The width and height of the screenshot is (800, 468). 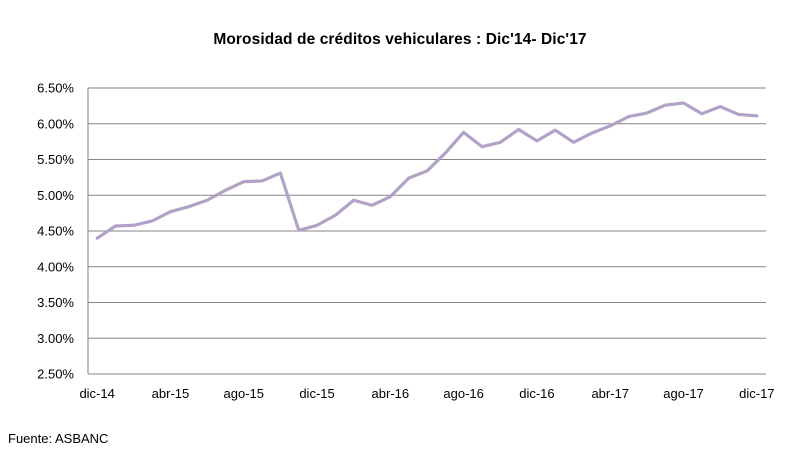 What do you see at coordinates (55, 374) in the screenshot?
I see `y-tick-label: 2.50%` at bounding box center [55, 374].